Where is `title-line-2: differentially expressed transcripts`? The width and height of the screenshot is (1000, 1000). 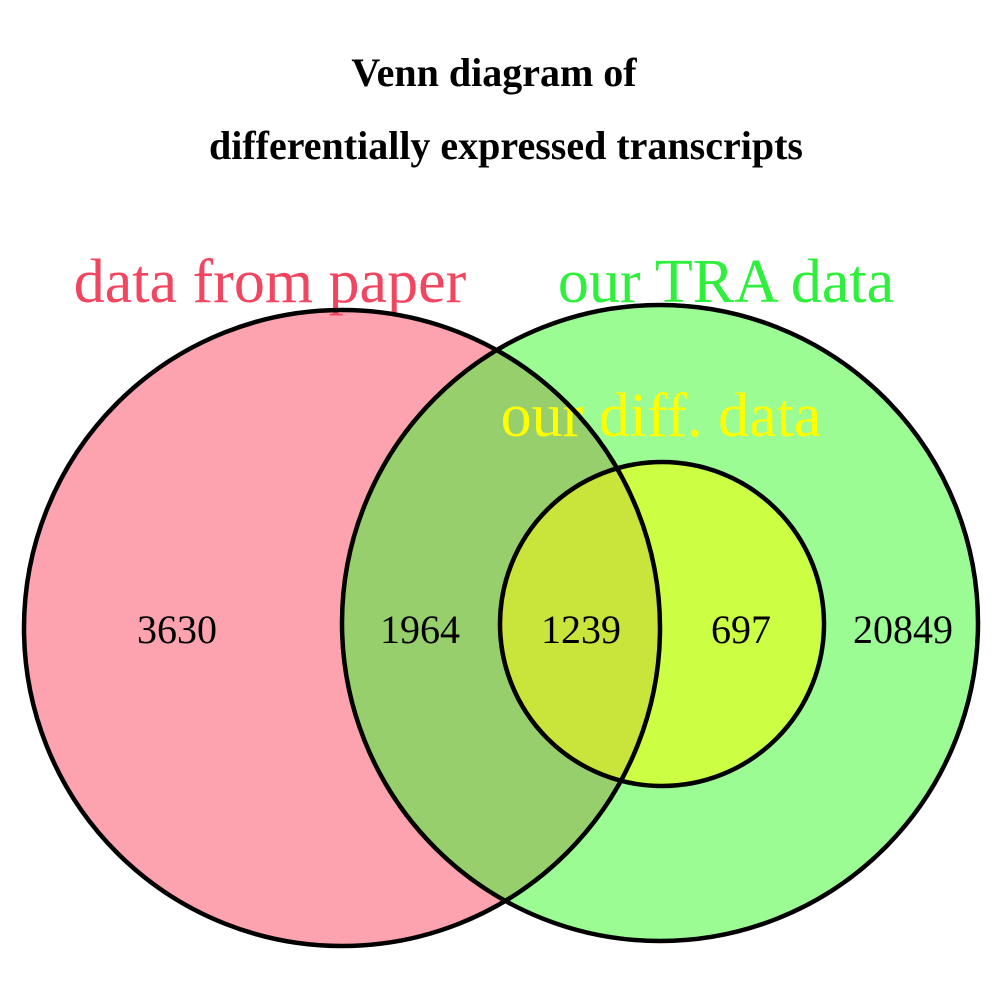
title-line-2: differentially expressed transcripts is located at coordinates (506, 145).